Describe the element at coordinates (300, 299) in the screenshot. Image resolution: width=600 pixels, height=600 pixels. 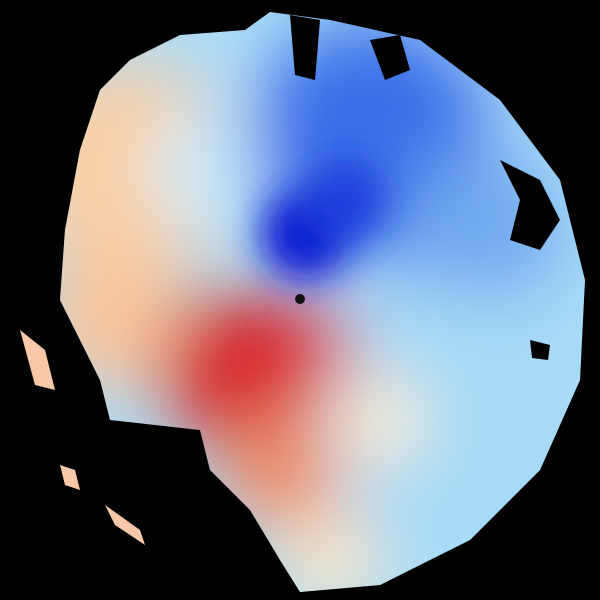
I see `radar-site` at that location.